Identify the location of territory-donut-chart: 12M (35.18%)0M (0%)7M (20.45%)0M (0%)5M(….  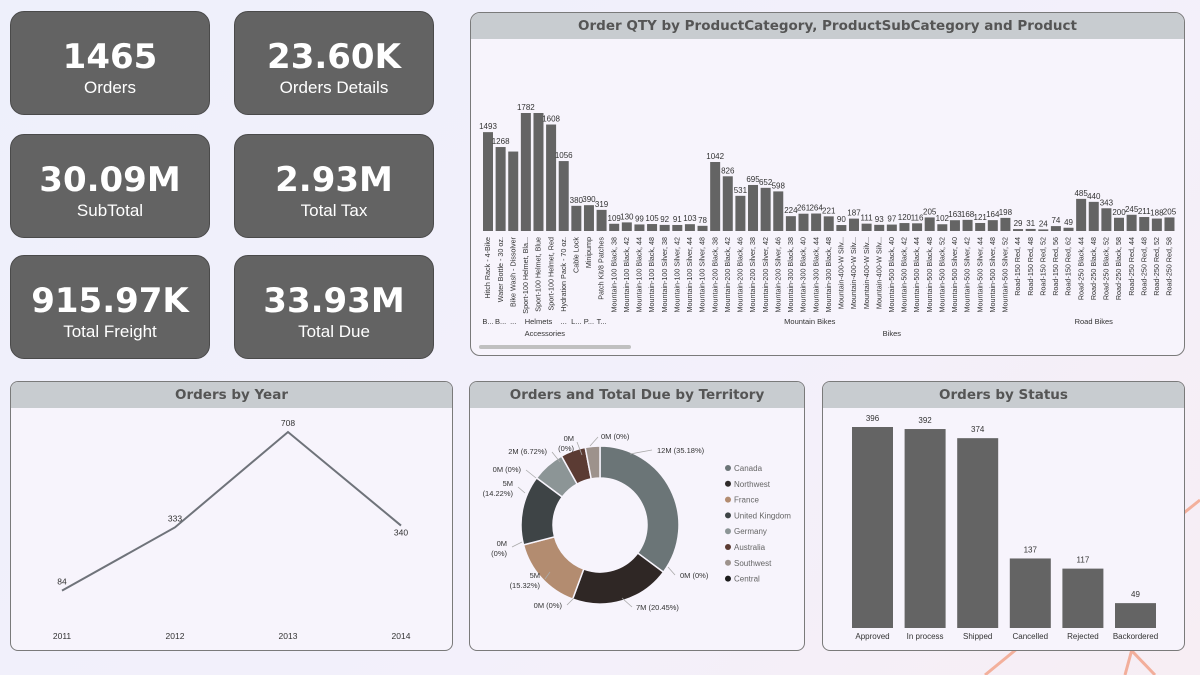
(637, 516).